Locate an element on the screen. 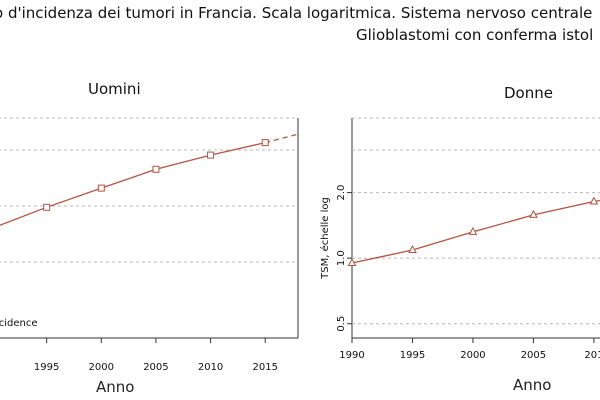 This screenshot has width=600, height=400. y-tick-label: 2.0 is located at coordinates (341, 193).